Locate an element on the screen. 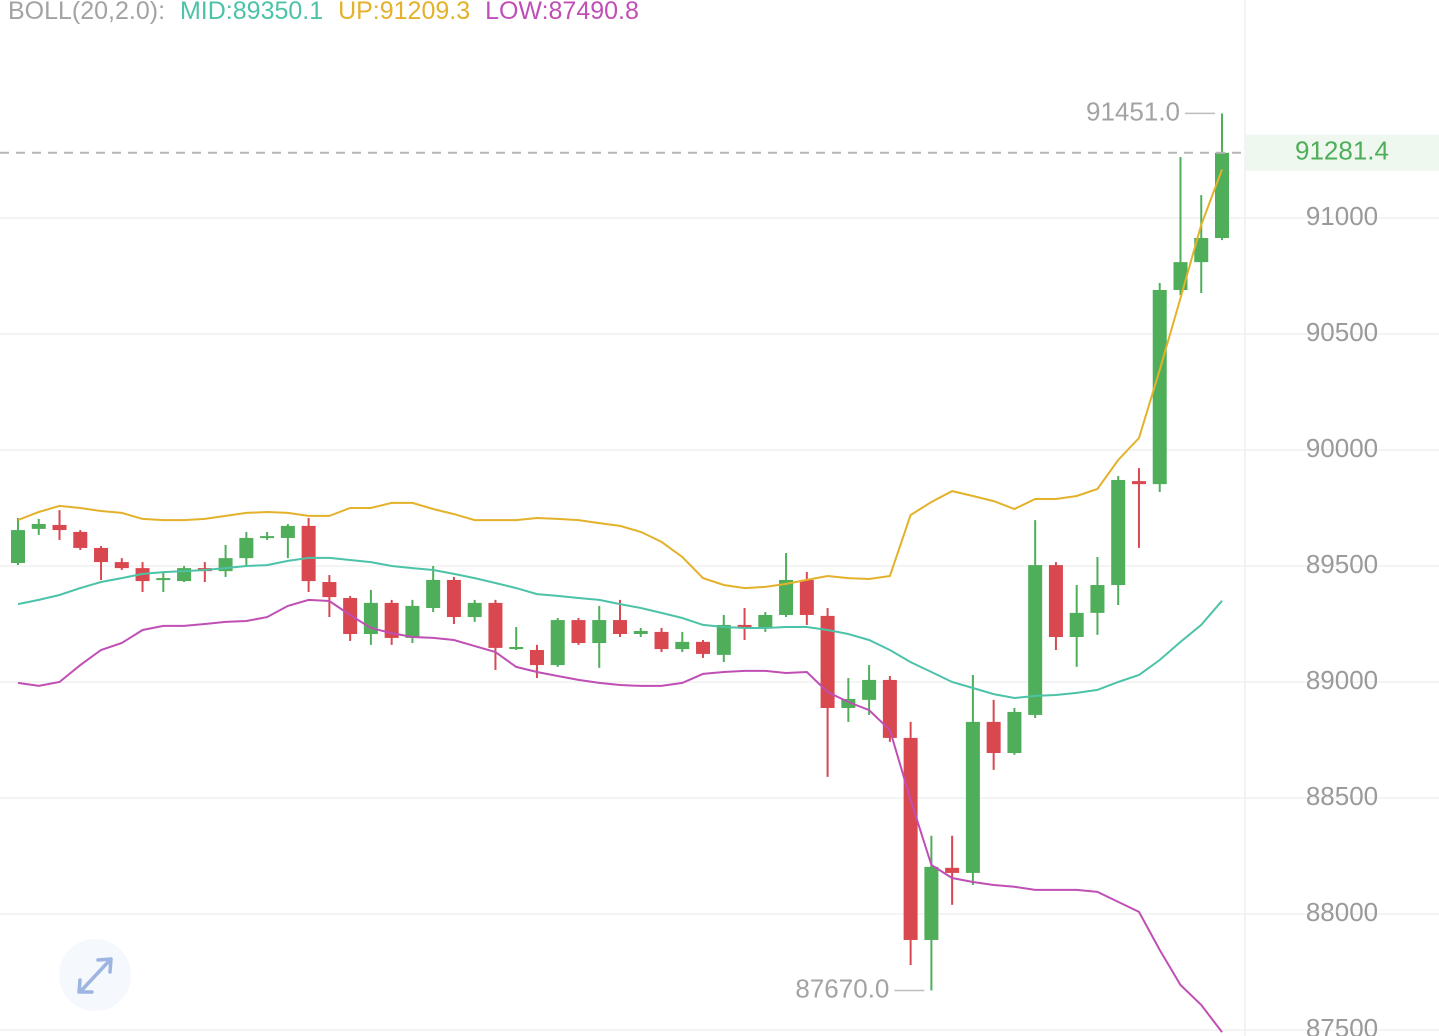 The height and width of the screenshot is (1036, 1439). y-tick-label: 91000 is located at coordinates (1342, 216).